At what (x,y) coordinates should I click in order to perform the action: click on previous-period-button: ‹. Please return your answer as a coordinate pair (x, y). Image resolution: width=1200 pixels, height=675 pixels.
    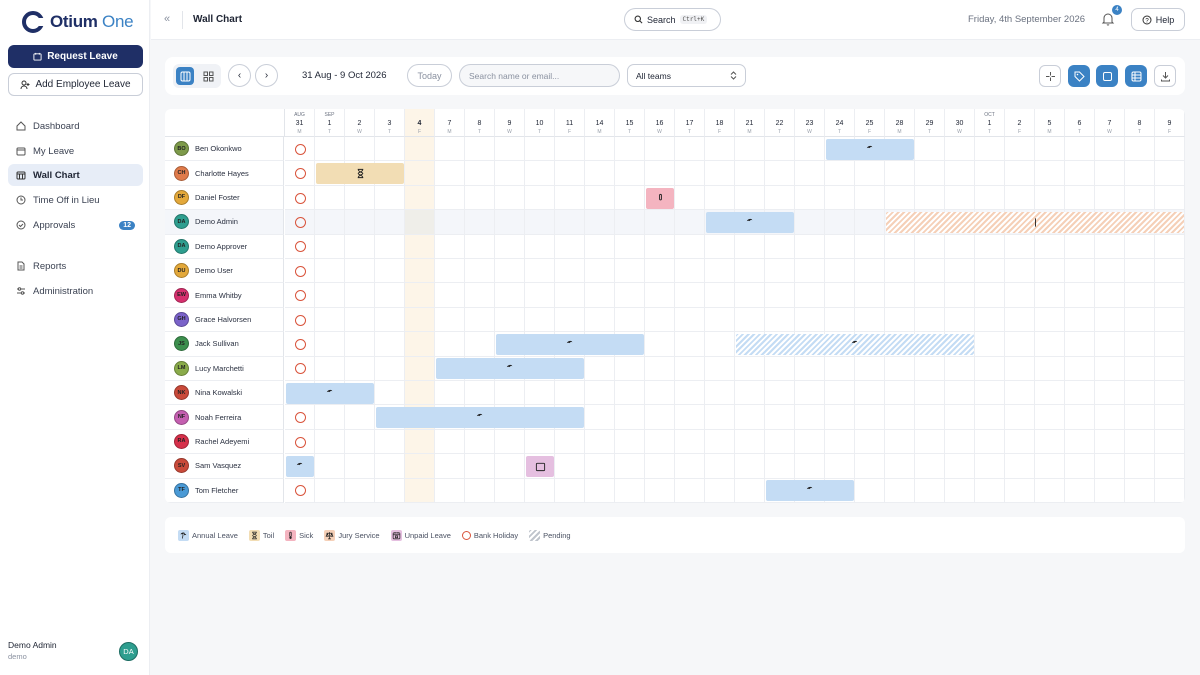
    Looking at the image, I should click on (239, 75).